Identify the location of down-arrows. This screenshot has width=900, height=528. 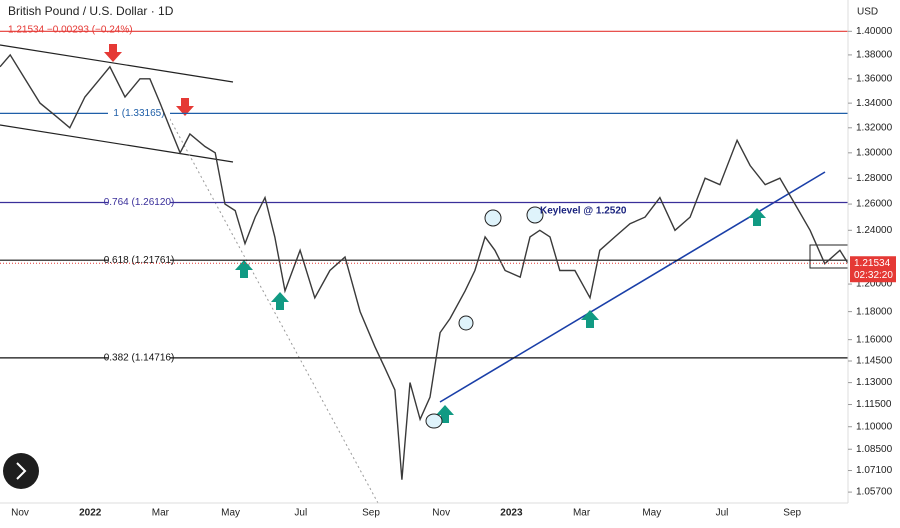
(149, 80).